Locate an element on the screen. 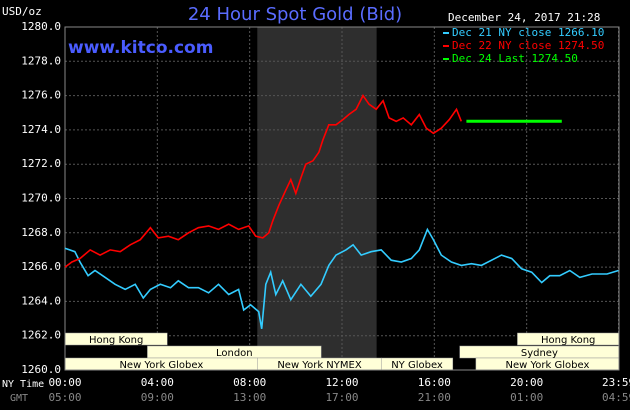 This screenshot has width=630, height=410. y-tick-label: 1278.0 is located at coordinates (41, 60).